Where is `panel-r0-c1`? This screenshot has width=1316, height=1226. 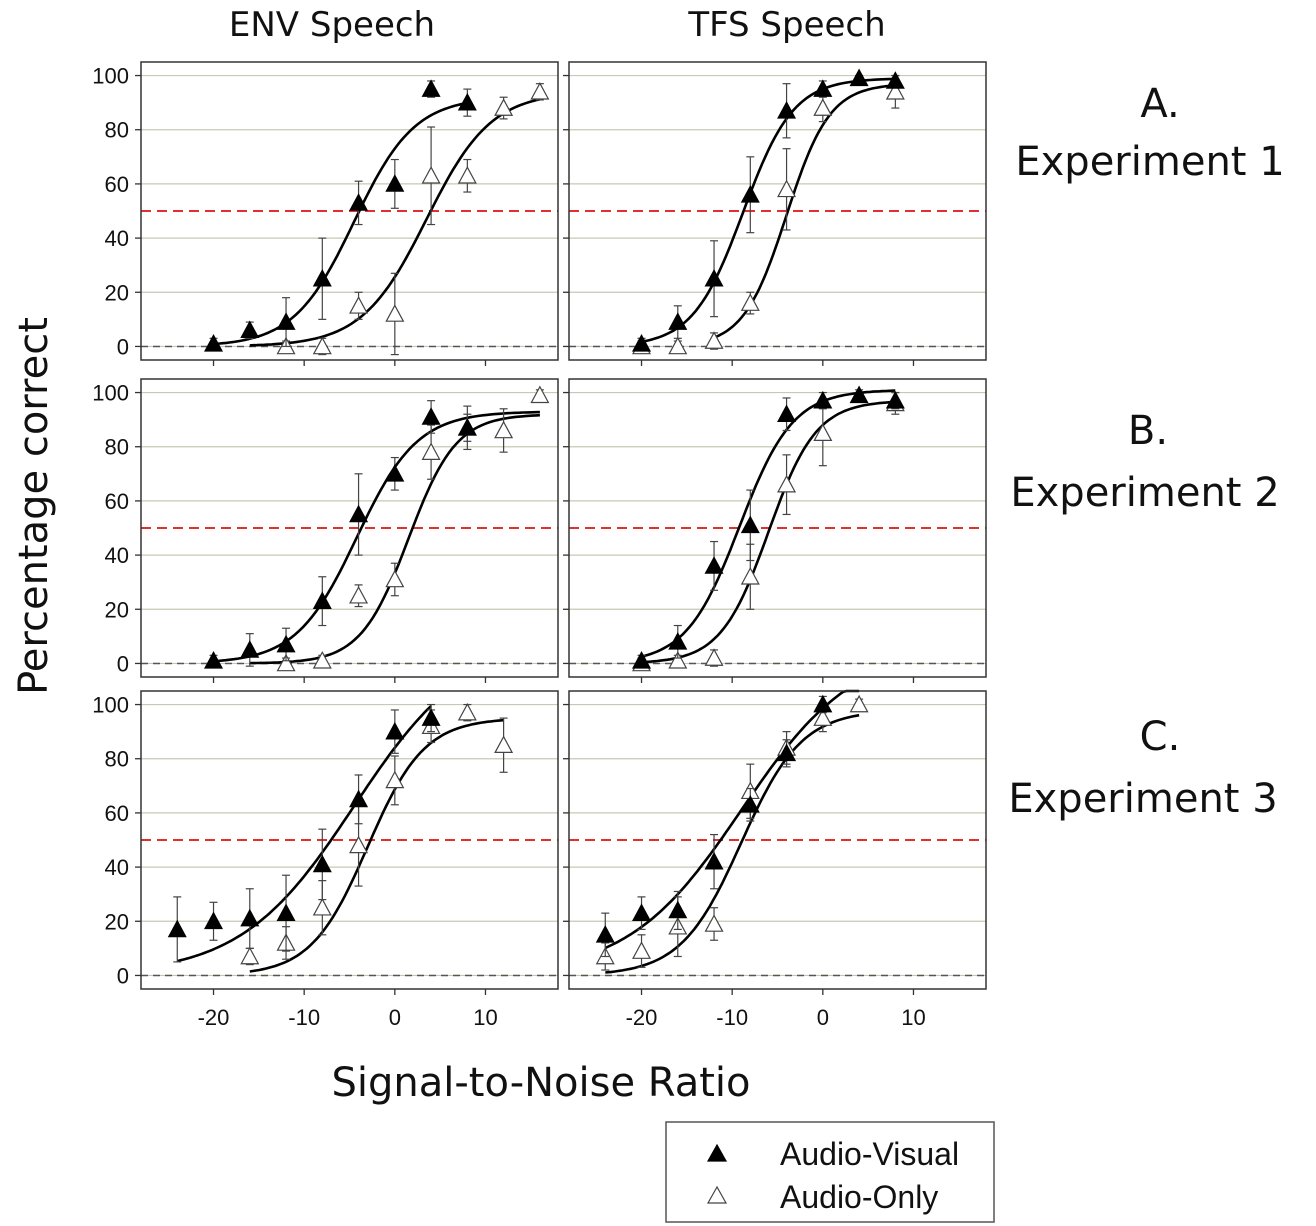
panel-r0-c1 is located at coordinates (775, 213).